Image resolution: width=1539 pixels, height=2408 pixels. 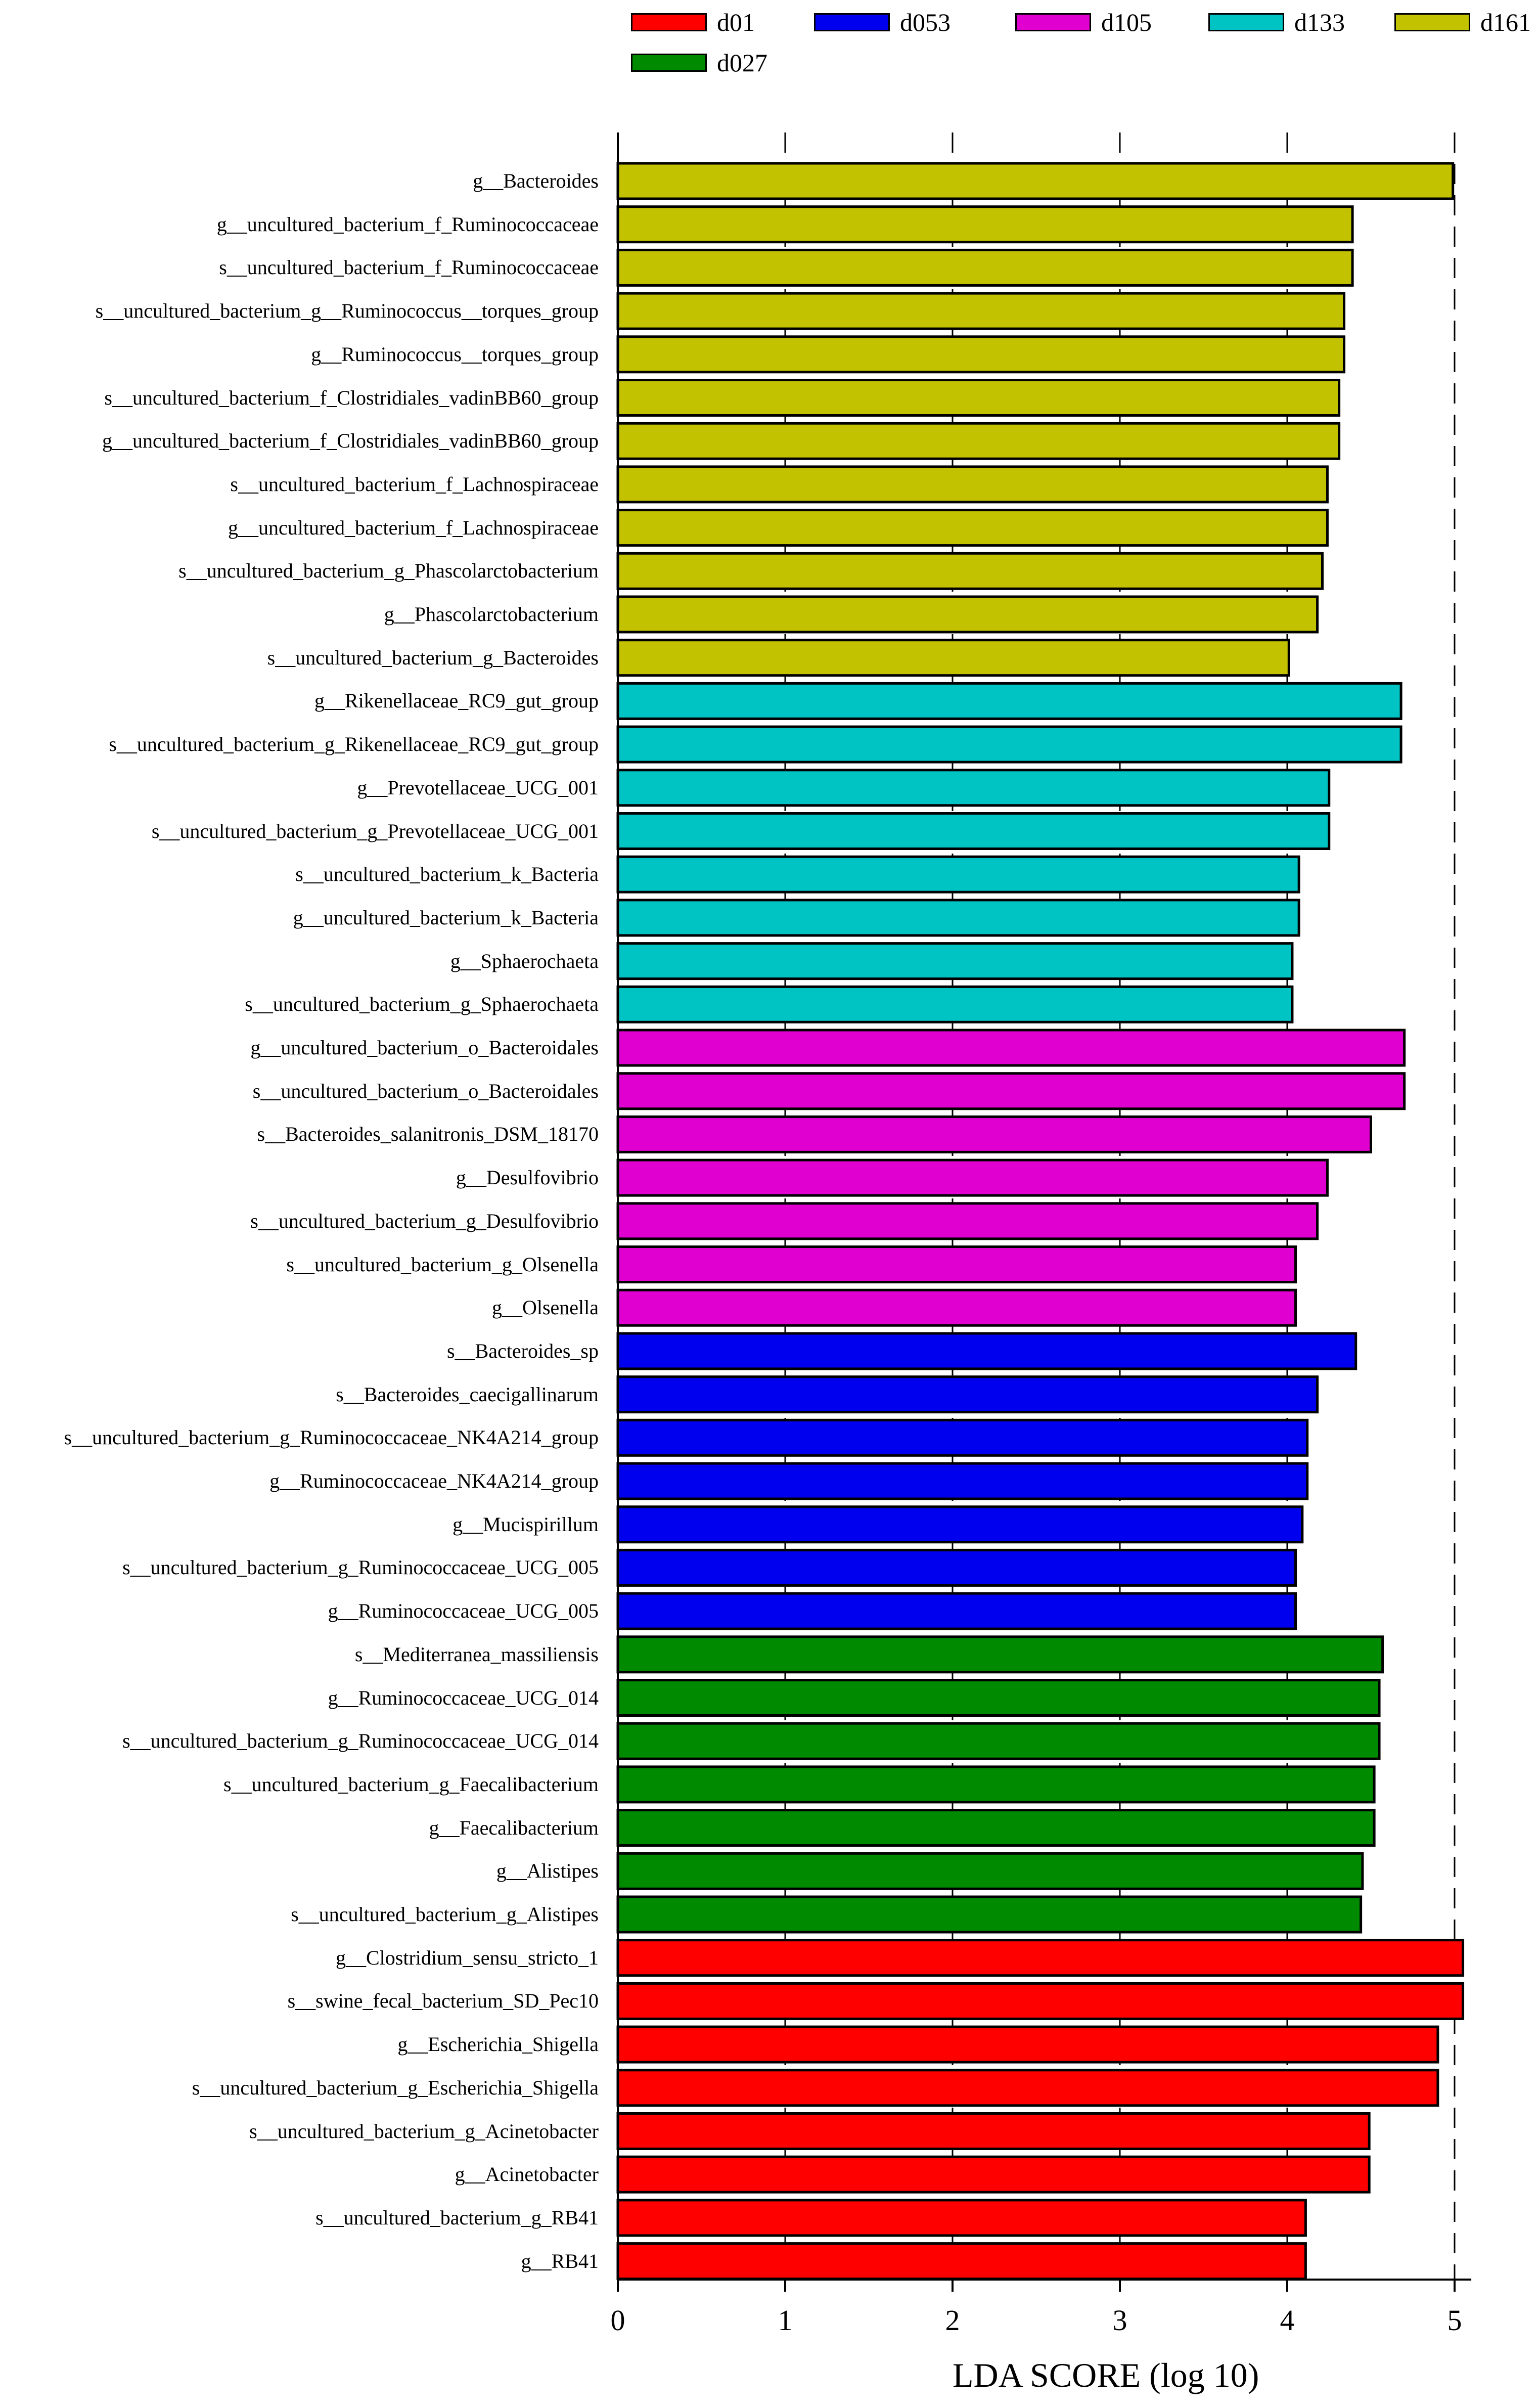 What do you see at coordinates (425, 1090) in the screenshot?
I see `category-label: s__uncultured_bacterium_o_Bacteroidales` at bounding box center [425, 1090].